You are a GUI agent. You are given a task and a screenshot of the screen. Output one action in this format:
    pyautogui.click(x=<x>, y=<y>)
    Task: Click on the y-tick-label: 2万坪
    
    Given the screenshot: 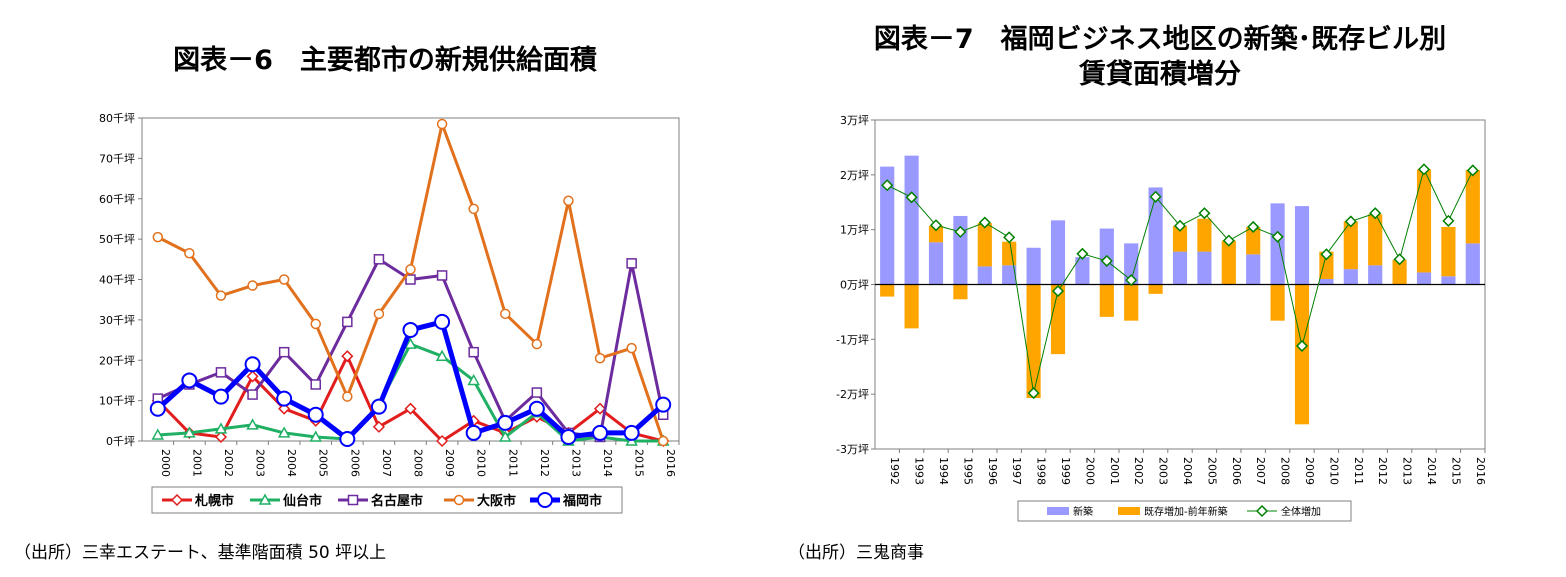 What is the action you would take?
    pyautogui.click(x=854, y=175)
    